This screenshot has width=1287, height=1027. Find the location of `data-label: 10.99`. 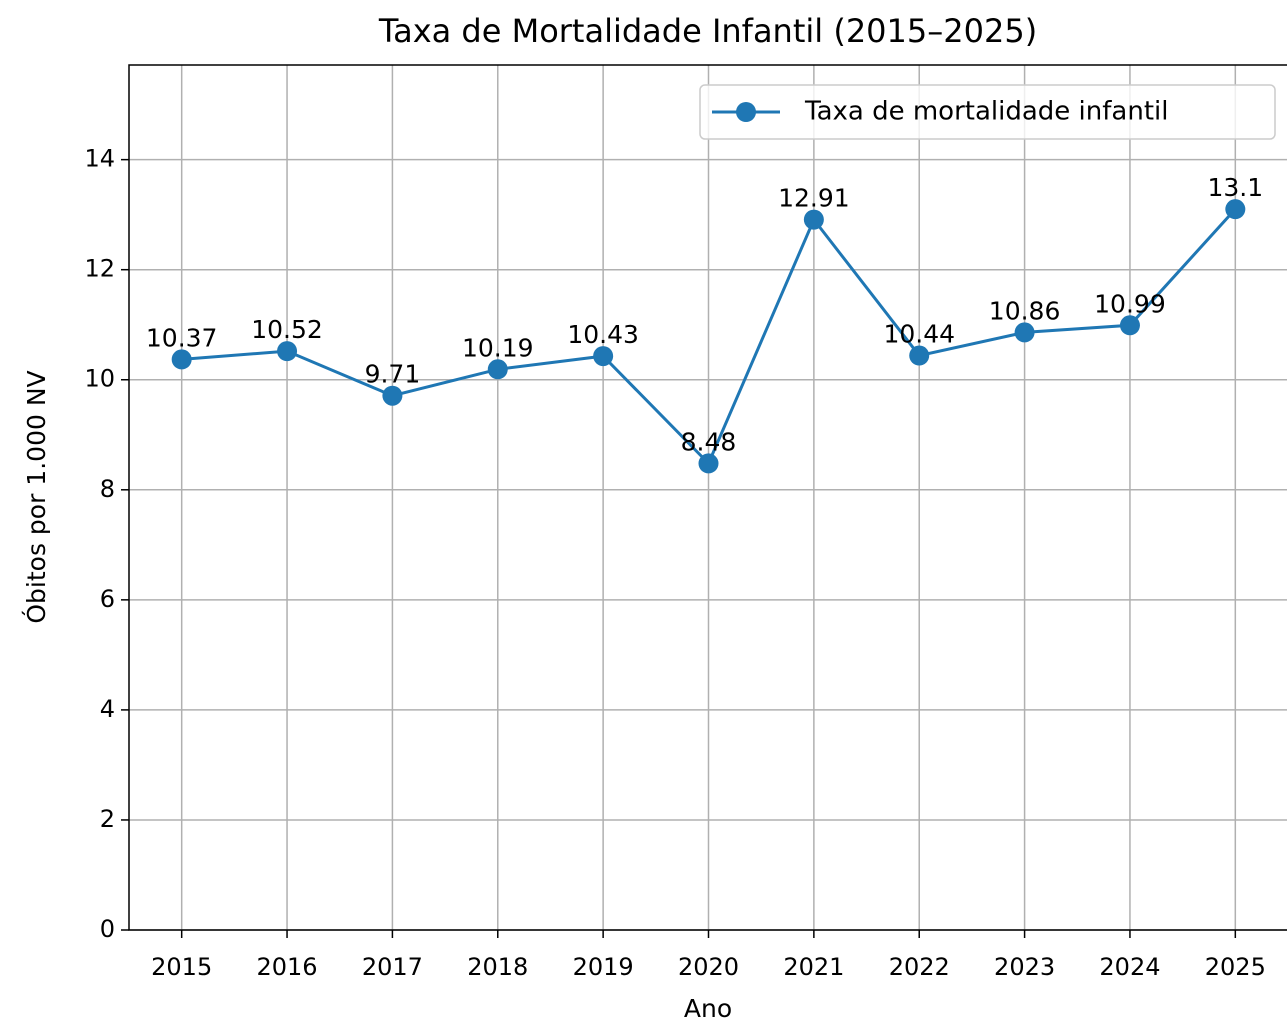

data-label: 10.99 is located at coordinates (1130, 303).